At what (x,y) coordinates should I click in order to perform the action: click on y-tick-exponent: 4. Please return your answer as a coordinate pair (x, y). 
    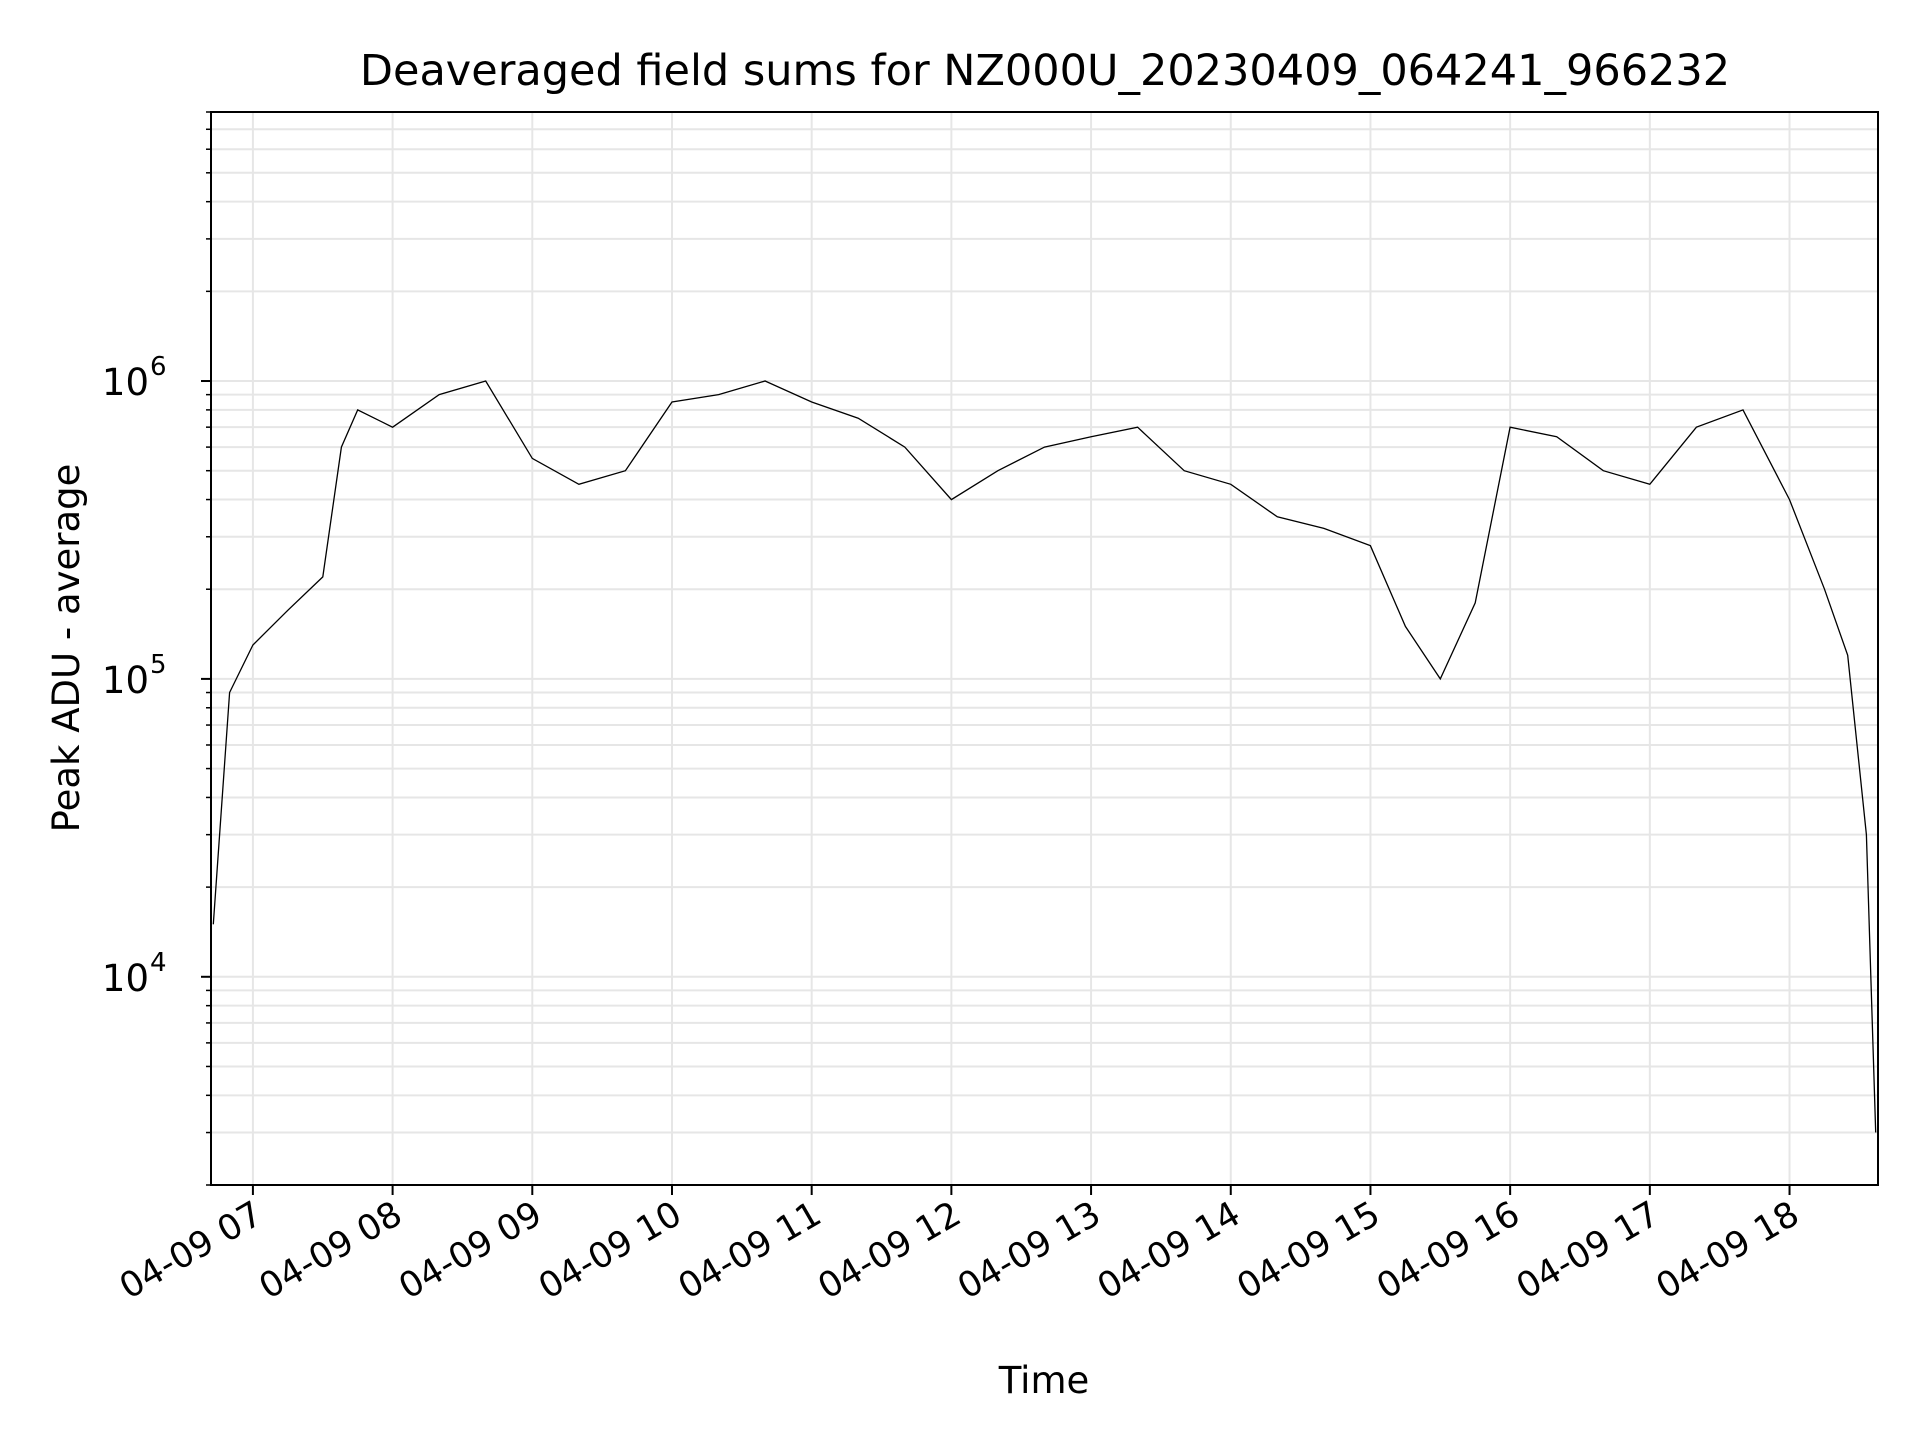
    Looking at the image, I should click on (158, 963).